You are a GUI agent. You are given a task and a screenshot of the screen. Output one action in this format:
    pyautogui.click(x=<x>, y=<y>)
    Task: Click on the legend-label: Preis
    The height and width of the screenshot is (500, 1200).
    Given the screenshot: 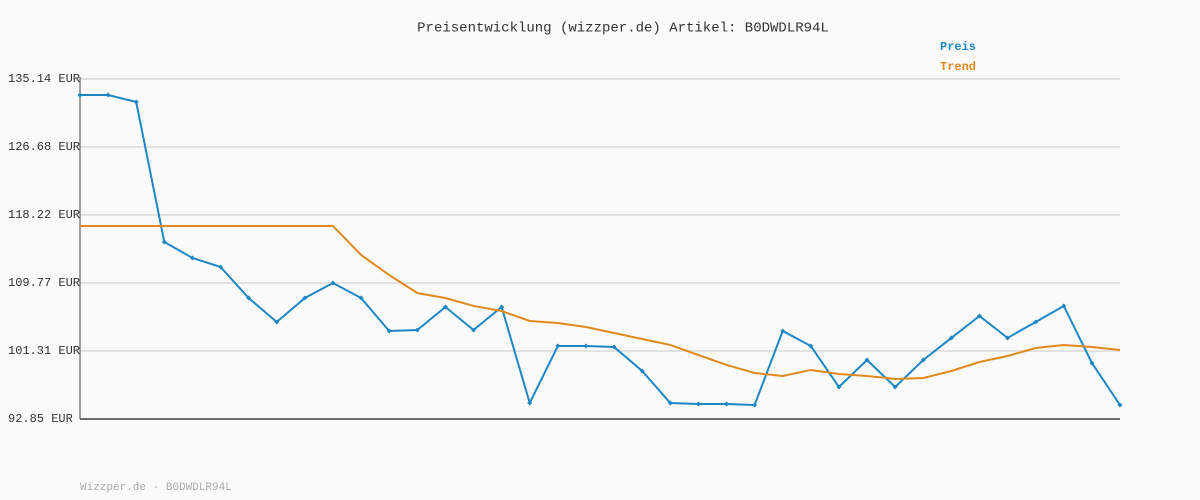 What is the action you would take?
    pyautogui.click(x=958, y=47)
    